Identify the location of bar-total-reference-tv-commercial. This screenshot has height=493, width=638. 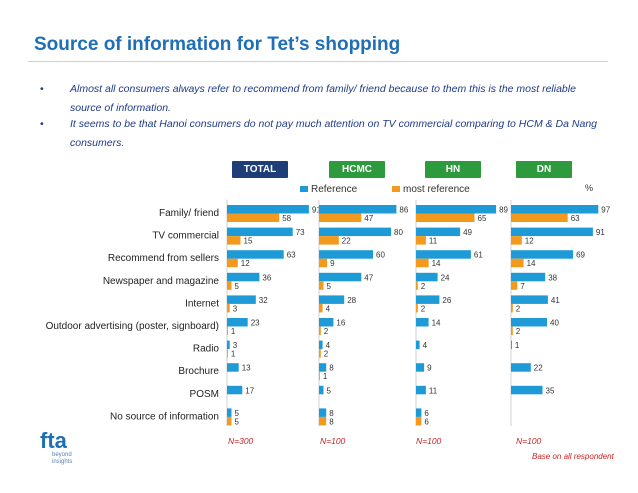
(260, 232).